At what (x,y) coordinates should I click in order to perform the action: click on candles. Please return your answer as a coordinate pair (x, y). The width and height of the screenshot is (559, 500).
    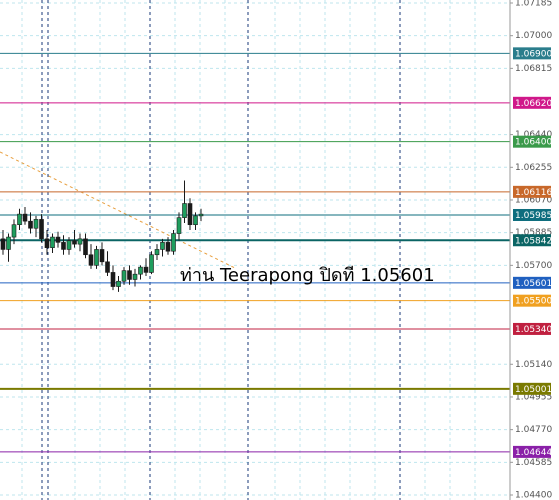
    Looking at the image, I should click on (102, 236).